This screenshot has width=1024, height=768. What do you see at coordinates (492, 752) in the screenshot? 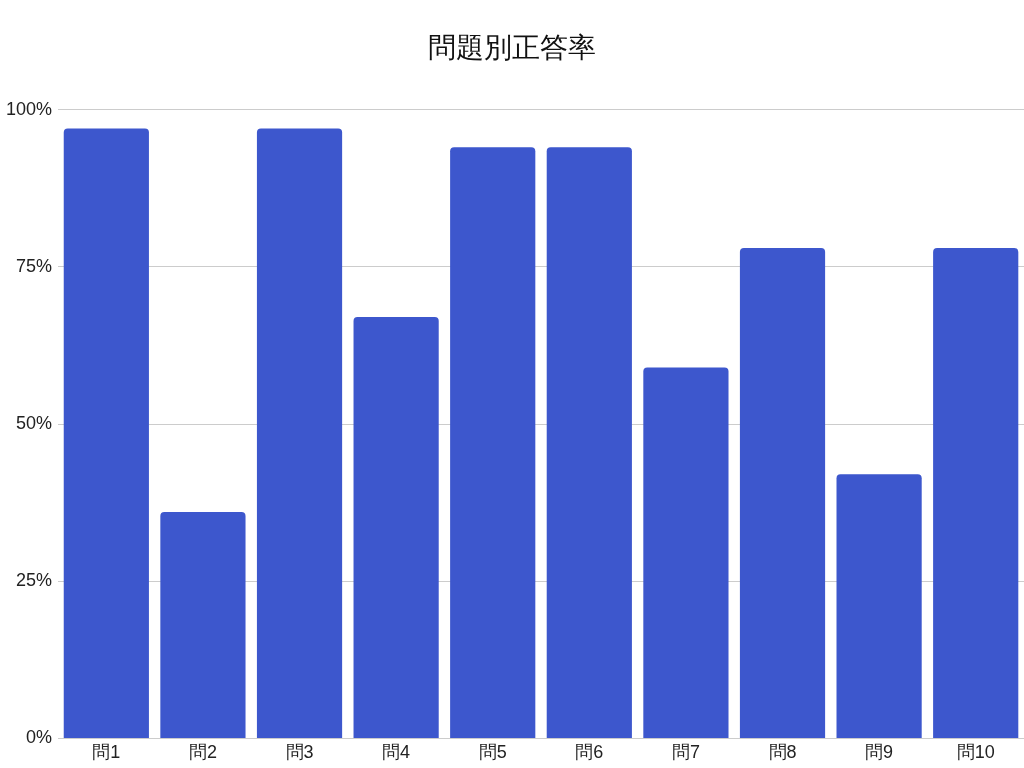
I see `x-tick-label: 問5` at bounding box center [492, 752].